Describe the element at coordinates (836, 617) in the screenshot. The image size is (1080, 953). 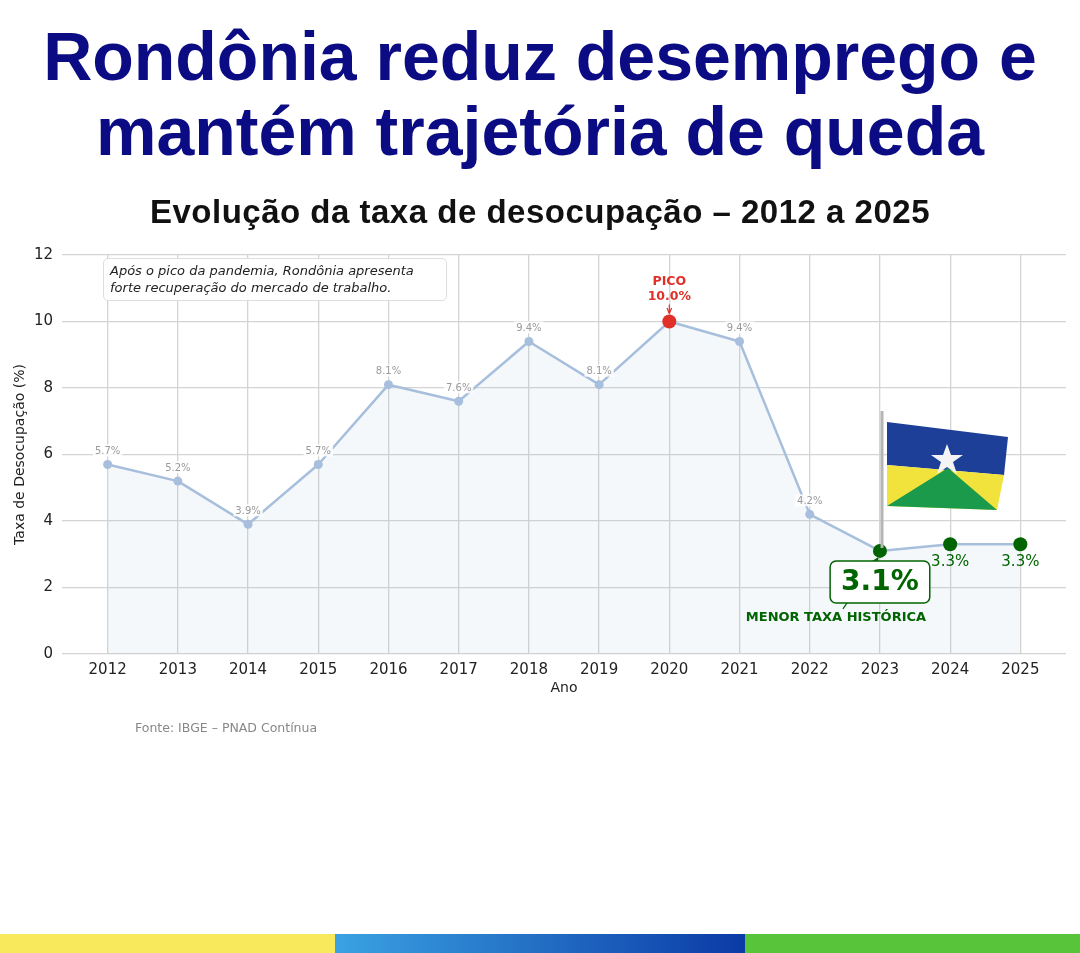
I see `annotation: MENOR TAXA HISTÓRICA` at that location.